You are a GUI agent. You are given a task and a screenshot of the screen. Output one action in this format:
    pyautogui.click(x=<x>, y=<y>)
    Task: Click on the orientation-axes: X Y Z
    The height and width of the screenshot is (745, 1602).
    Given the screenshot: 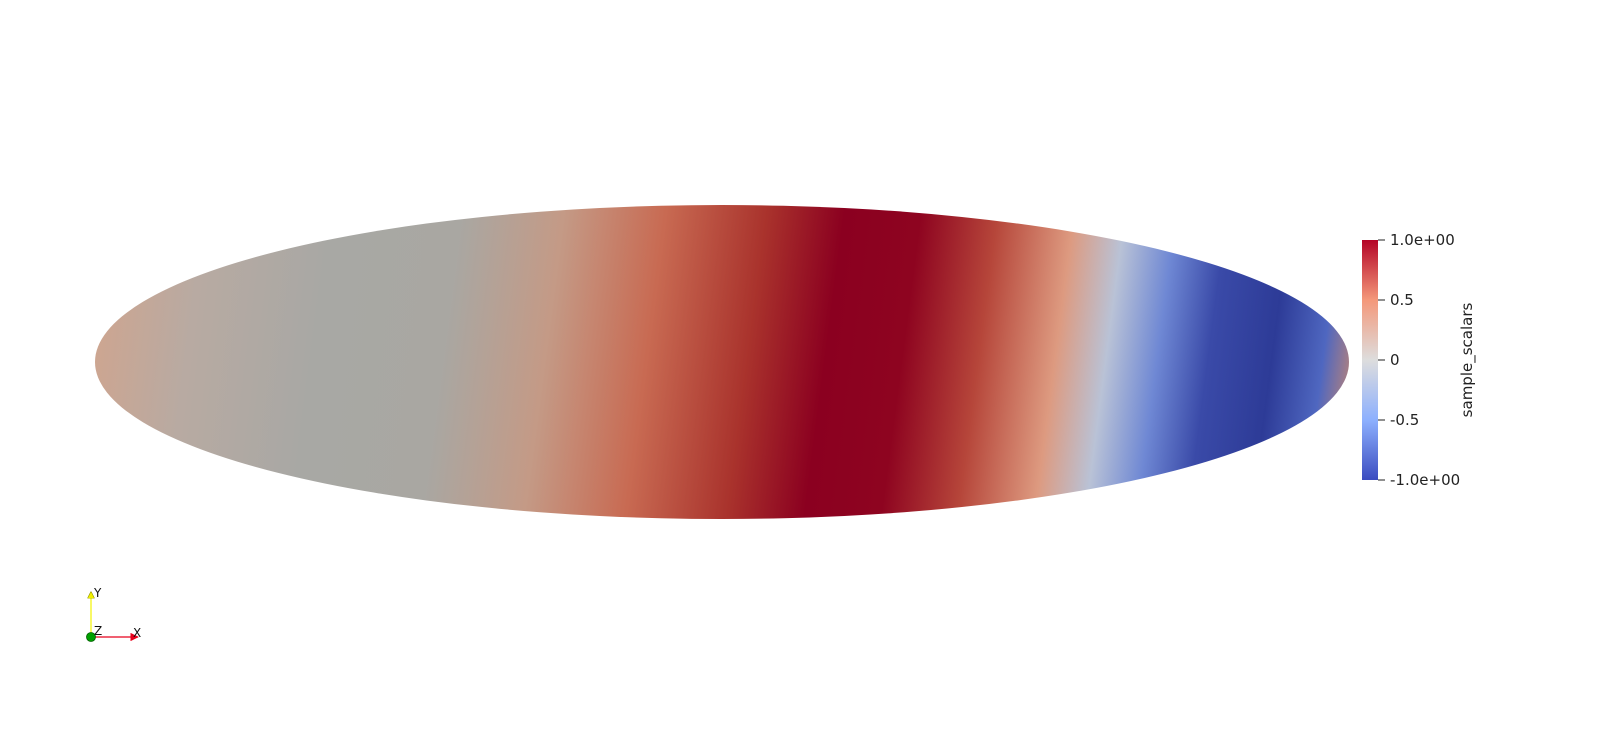 What is the action you would take?
    pyautogui.click(x=114, y=614)
    